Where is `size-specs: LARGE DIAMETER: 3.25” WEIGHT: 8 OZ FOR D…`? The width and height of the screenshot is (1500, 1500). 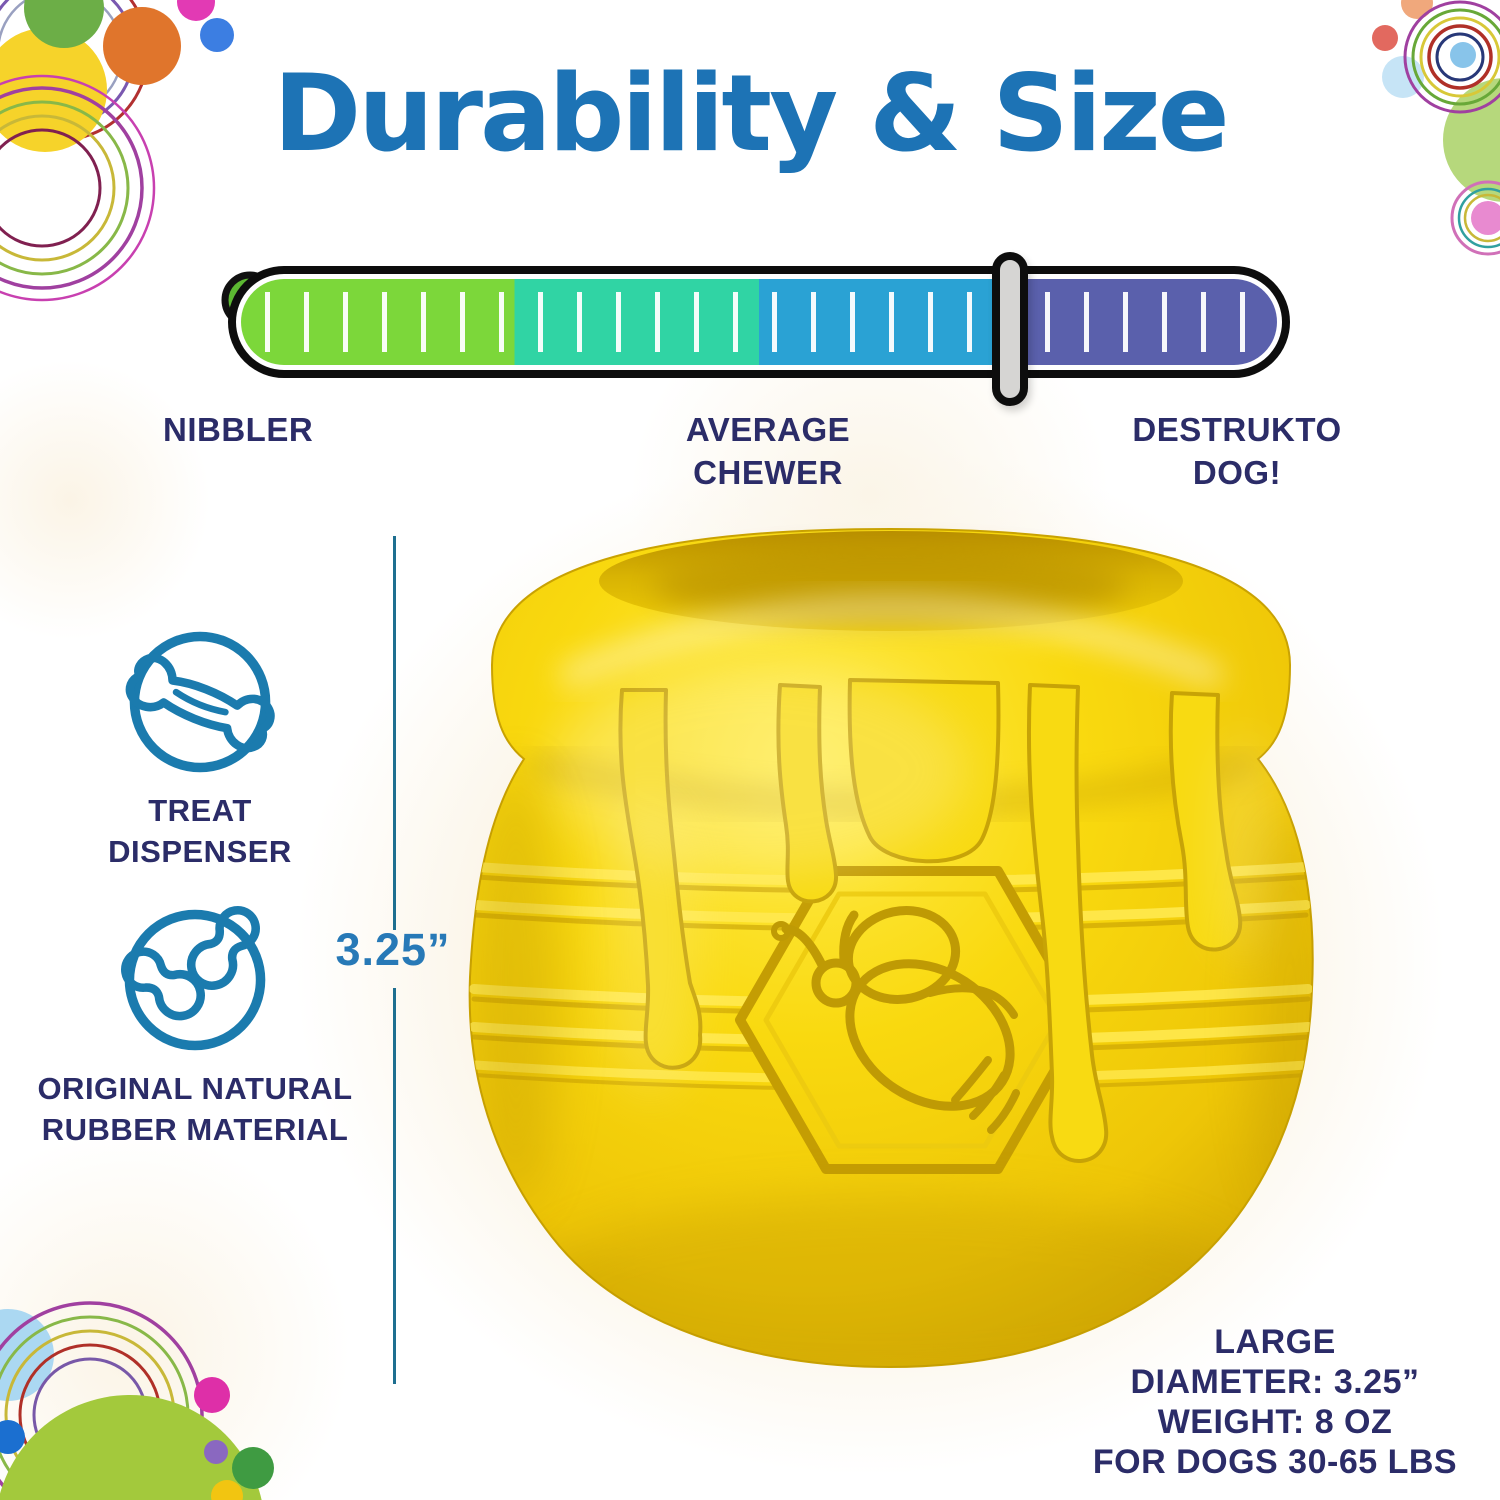
size-specs: LARGE DIAMETER: 3.25” WEIGHT: 8 OZ FOR D… is located at coordinates (1275, 1402).